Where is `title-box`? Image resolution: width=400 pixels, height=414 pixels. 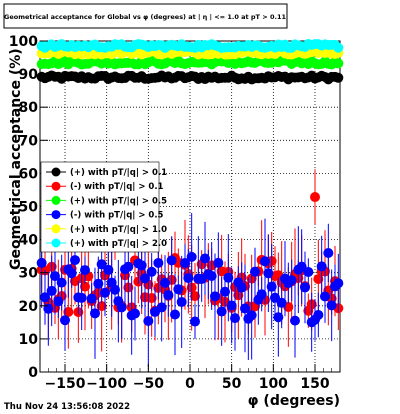
title-box is located at coordinates (145, 16).